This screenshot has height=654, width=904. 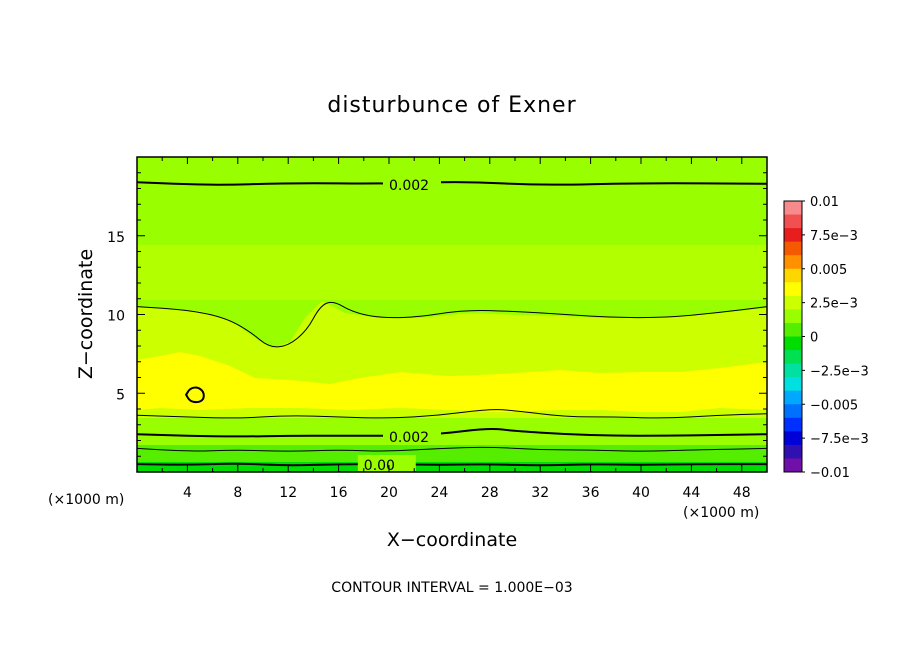 What do you see at coordinates (237, 493) in the screenshot?
I see `x-tick-label: 8` at bounding box center [237, 493].